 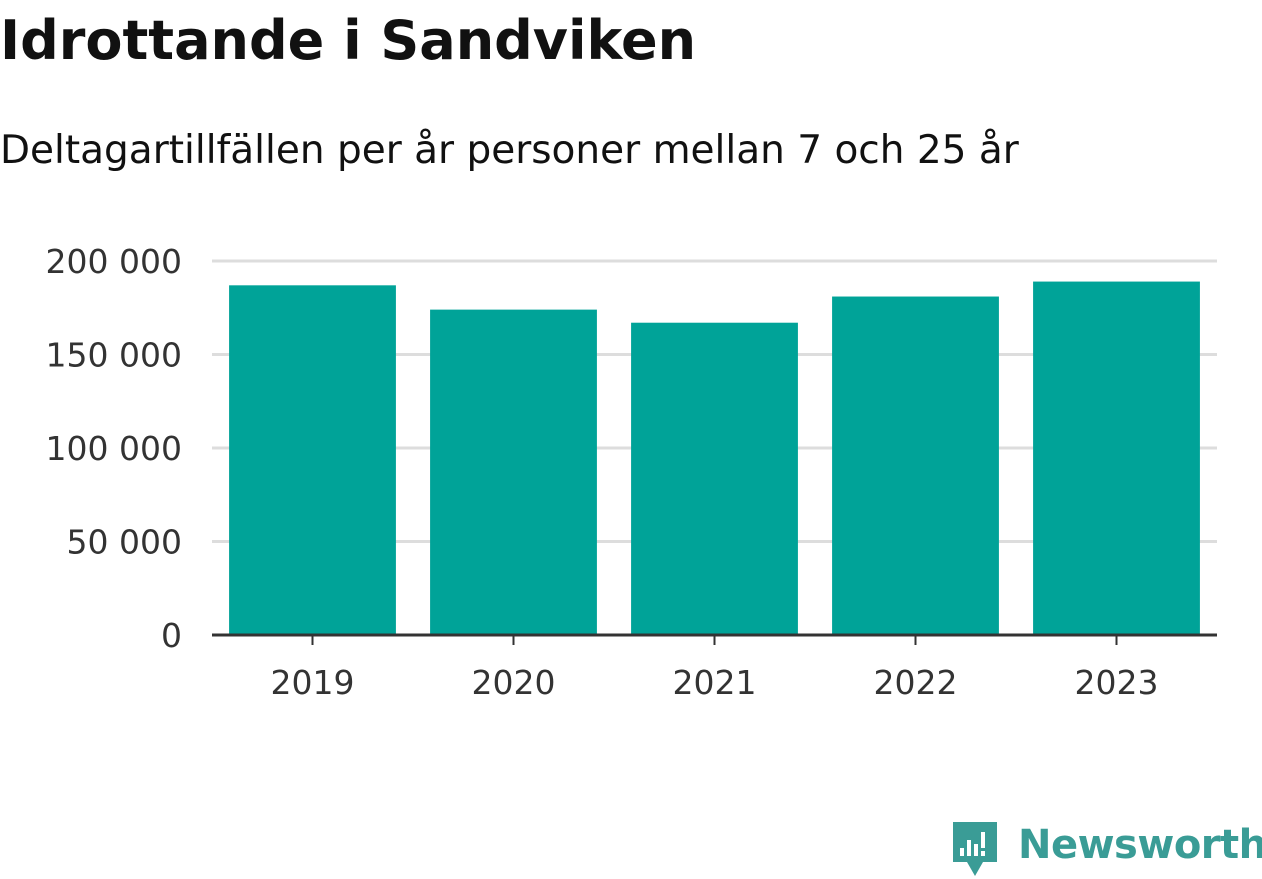 I want to click on x-tick-label: 2021, so click(x=715, y=682).